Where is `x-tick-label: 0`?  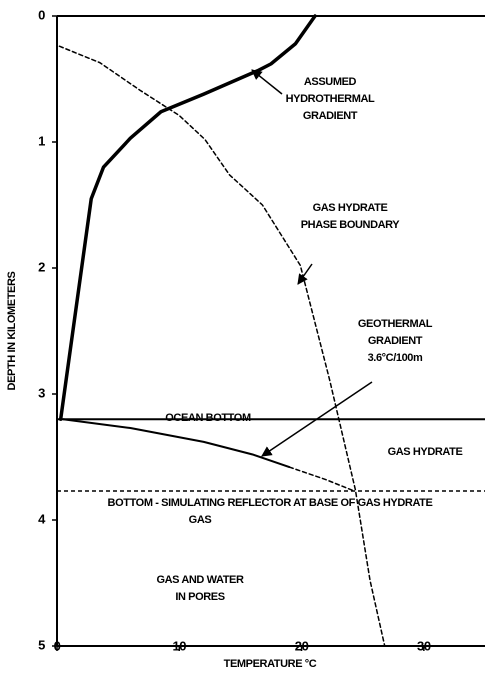
x-tick-label: 0 is located at coordinates (57, 645).